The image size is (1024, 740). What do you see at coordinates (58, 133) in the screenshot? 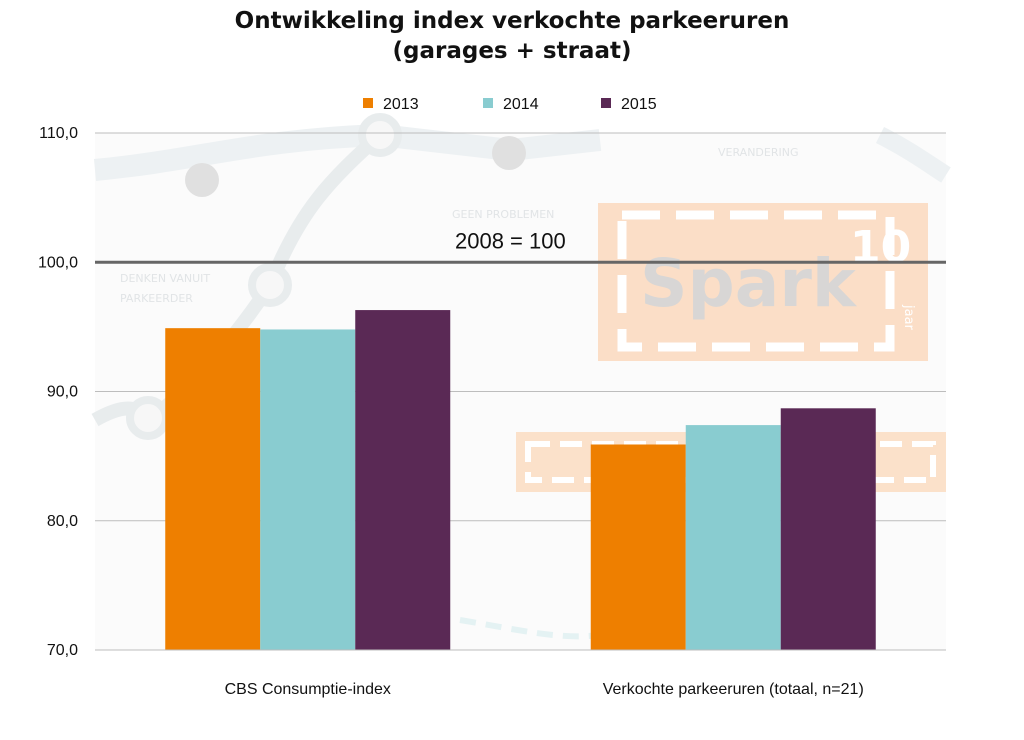
I see `y-tick-label: 110,0` at bounding box center [58, 133].